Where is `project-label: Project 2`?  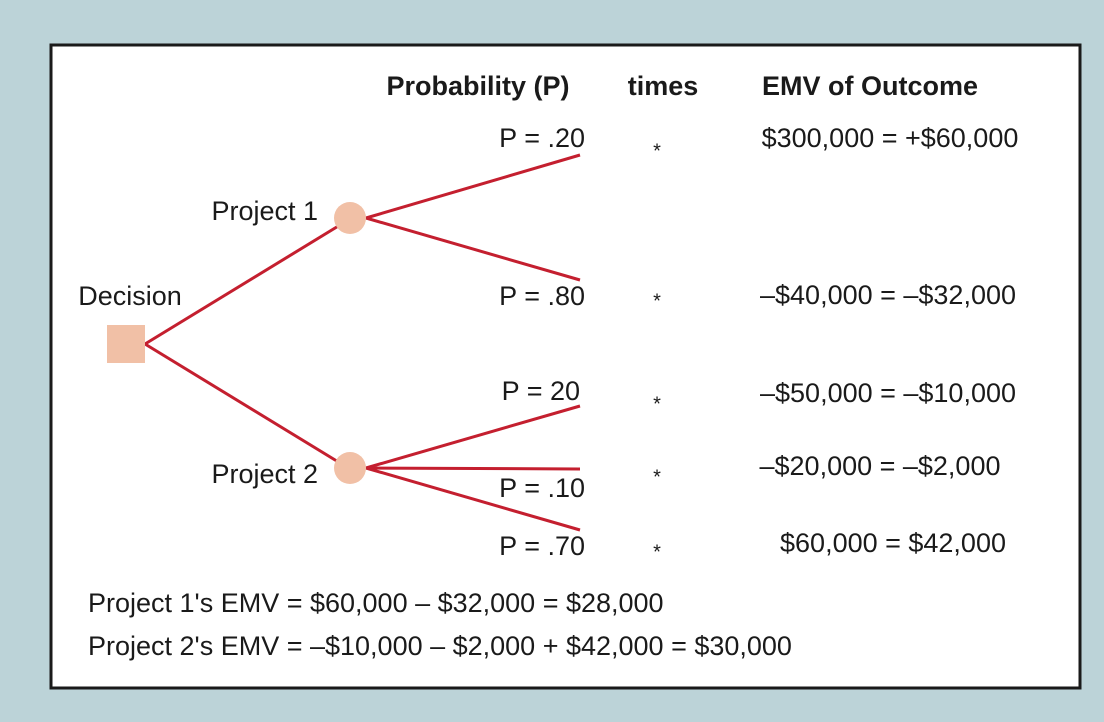 project-label: Project 2 is located at coordinates (264, 474).